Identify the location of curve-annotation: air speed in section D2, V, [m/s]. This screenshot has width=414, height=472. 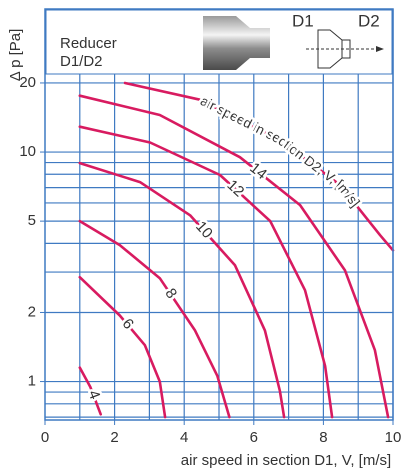
(280, 151).